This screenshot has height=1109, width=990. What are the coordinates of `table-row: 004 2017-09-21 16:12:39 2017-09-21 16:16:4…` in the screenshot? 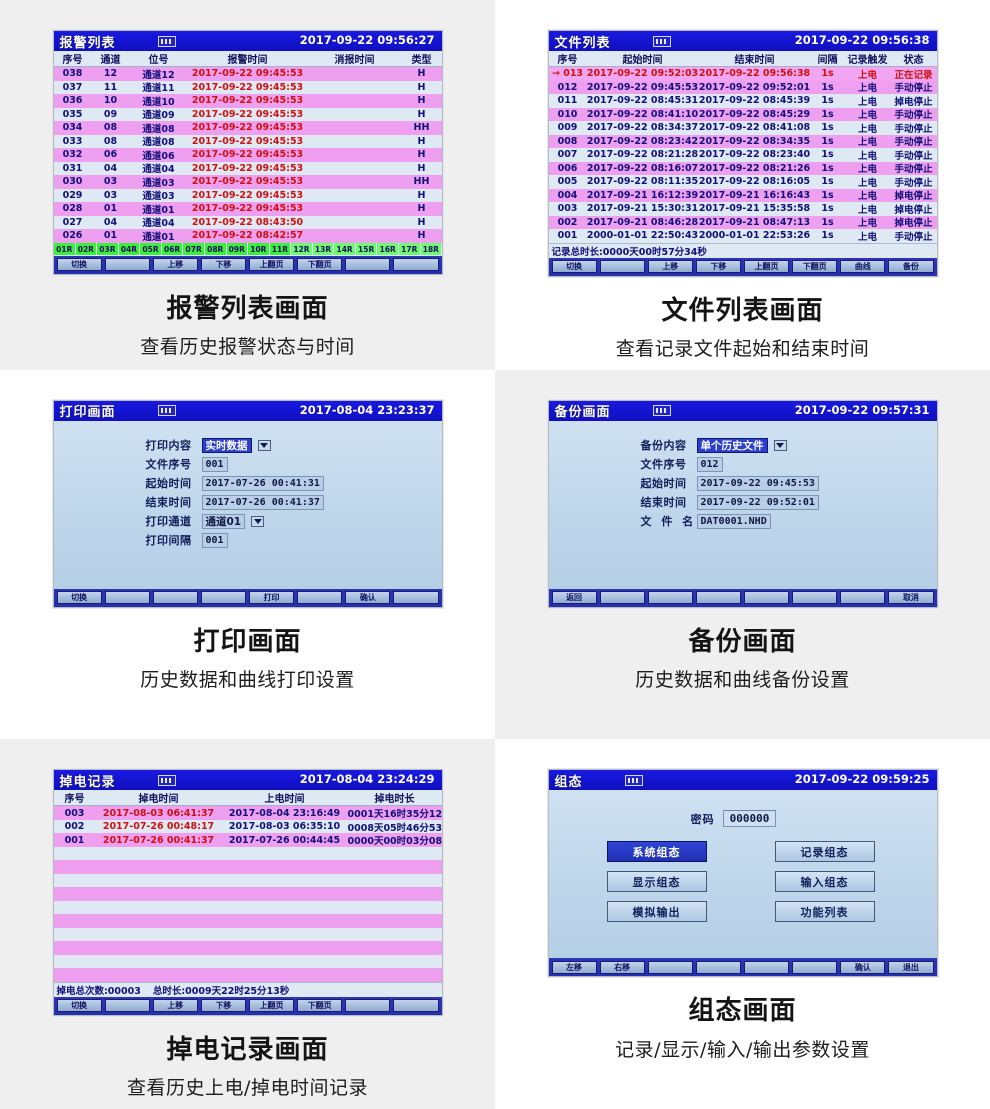 It's located at (742, 195).